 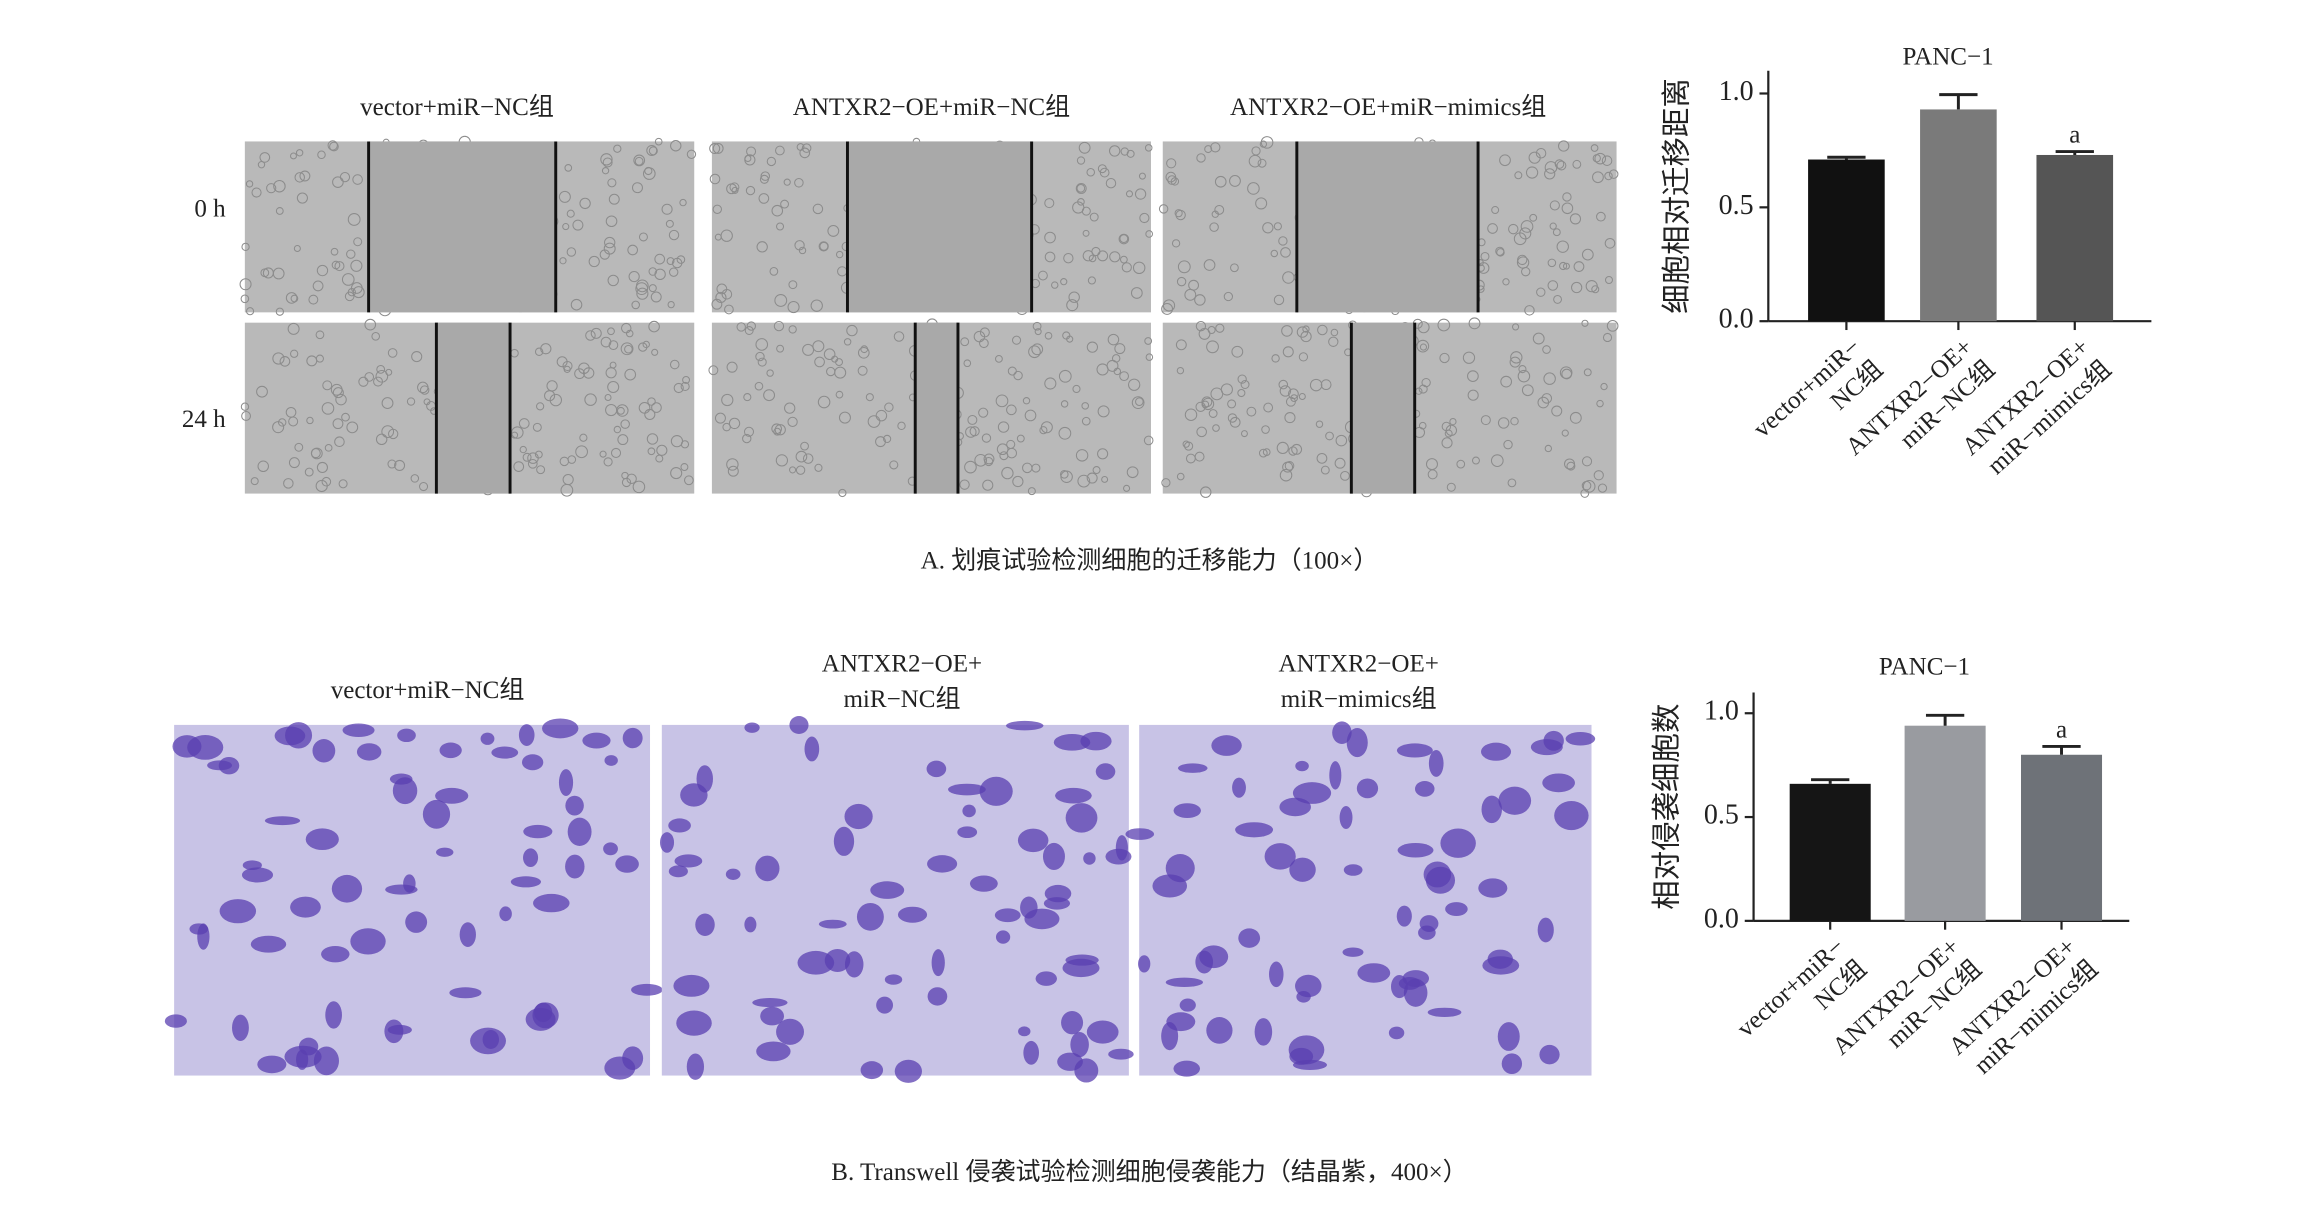 What do you see at coordinates (1736, 205) in the screenshot?
I see `y-tick-label: 0.5` at bounding box center [1736, 205].